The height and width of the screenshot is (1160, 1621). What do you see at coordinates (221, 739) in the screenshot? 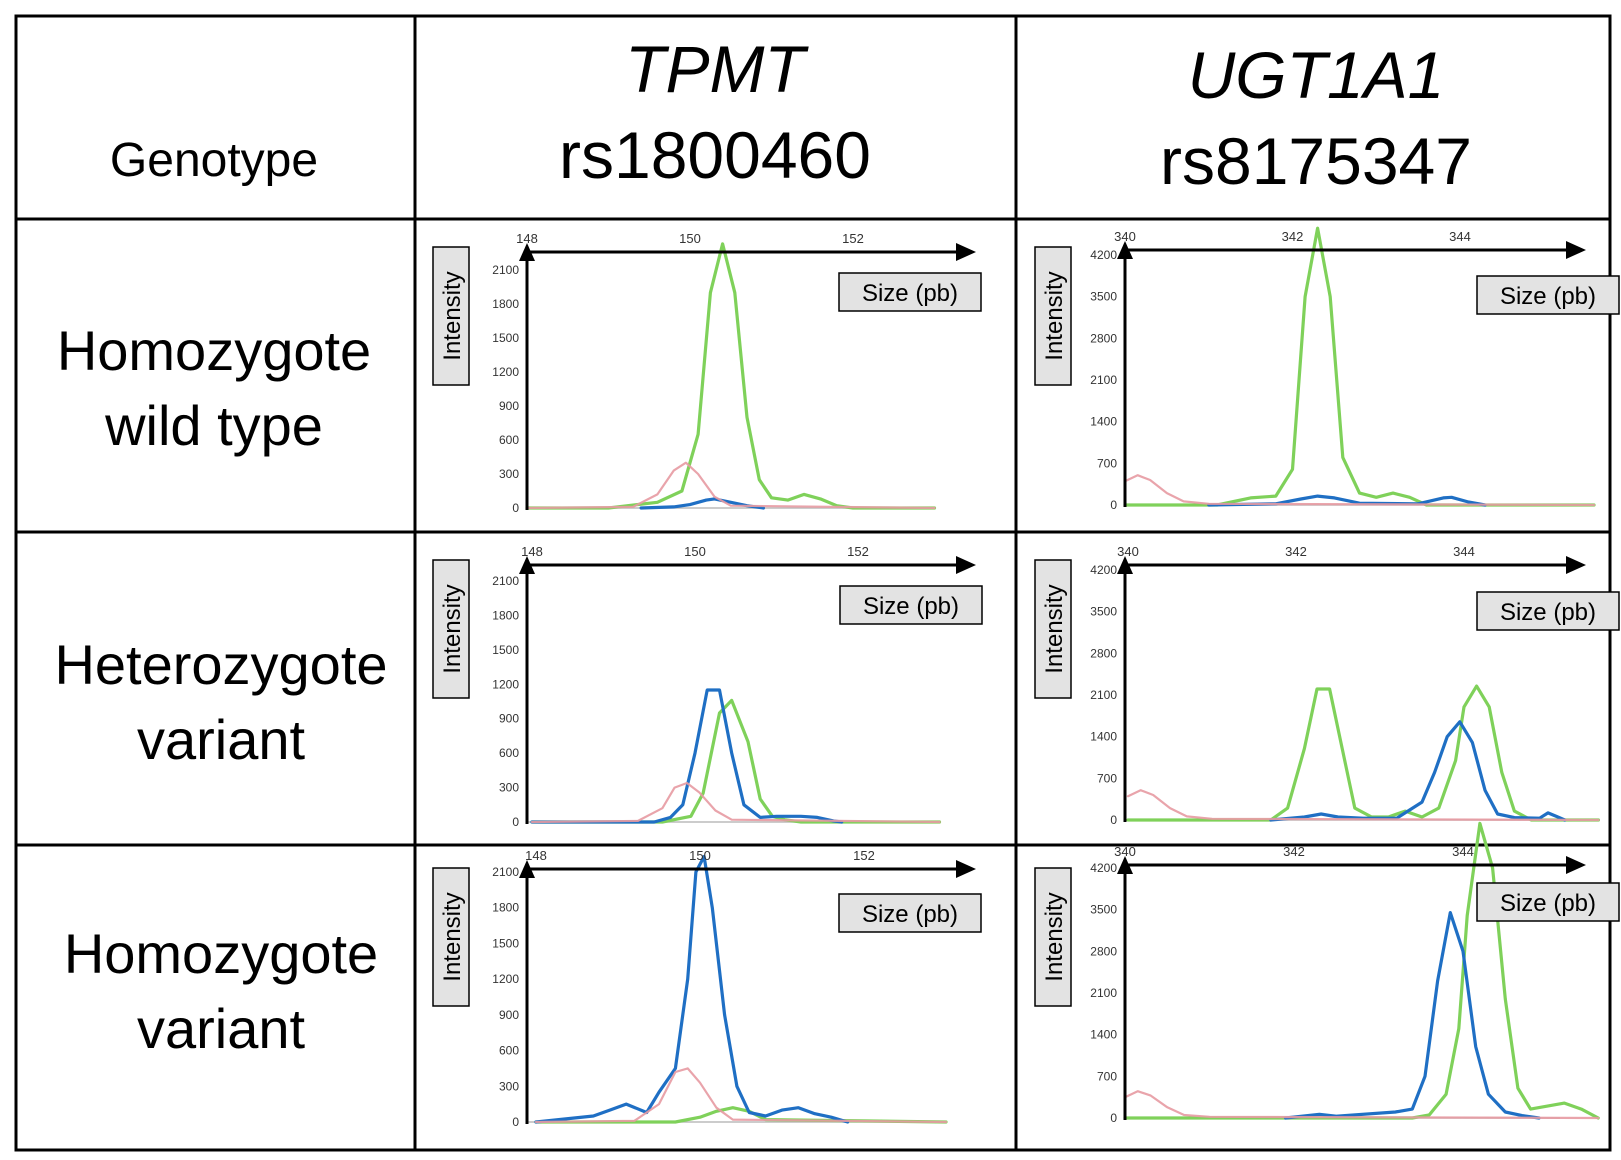
I see `row-label-2-line2: variant` at bounding box center [221, 739].